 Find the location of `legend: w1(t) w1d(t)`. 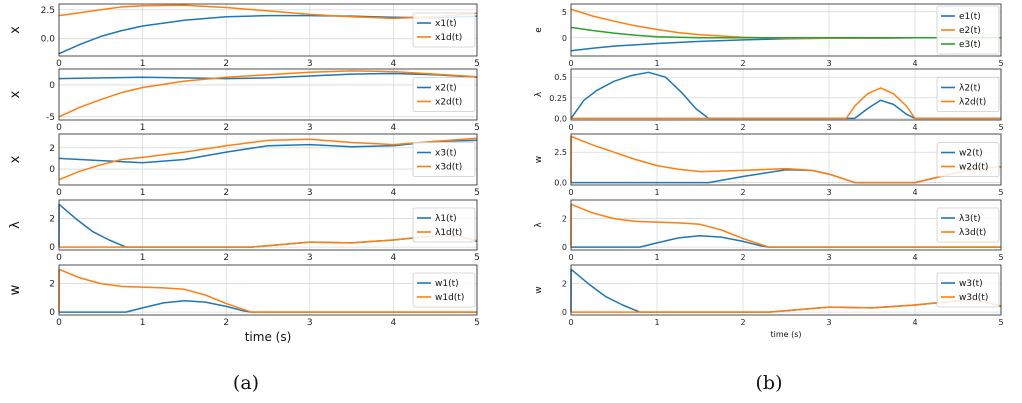

legend: w1(t) w1d(t) is located at coordinates (444, 290).